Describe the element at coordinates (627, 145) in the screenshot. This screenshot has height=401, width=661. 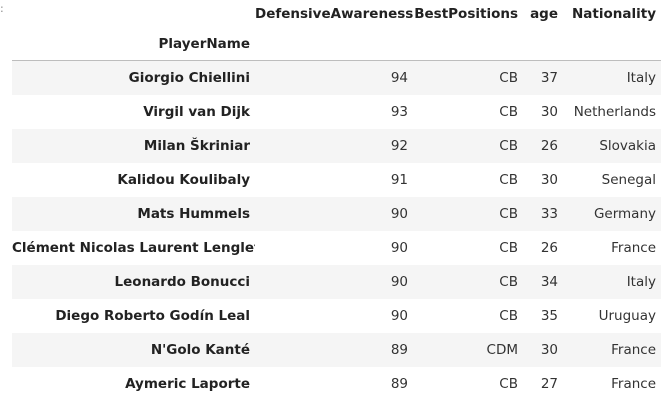
I see `nationality-cell: Slovakia` at that location.